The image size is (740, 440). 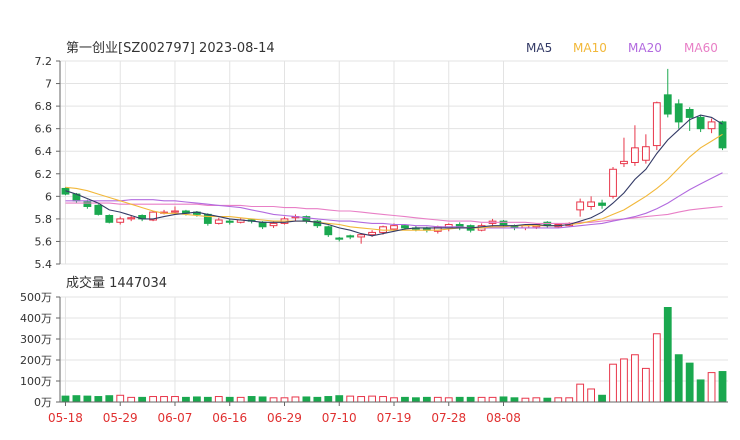 I want to click on legend: MA5 MA10 MA20 MA60, so click(x=622, y=48).